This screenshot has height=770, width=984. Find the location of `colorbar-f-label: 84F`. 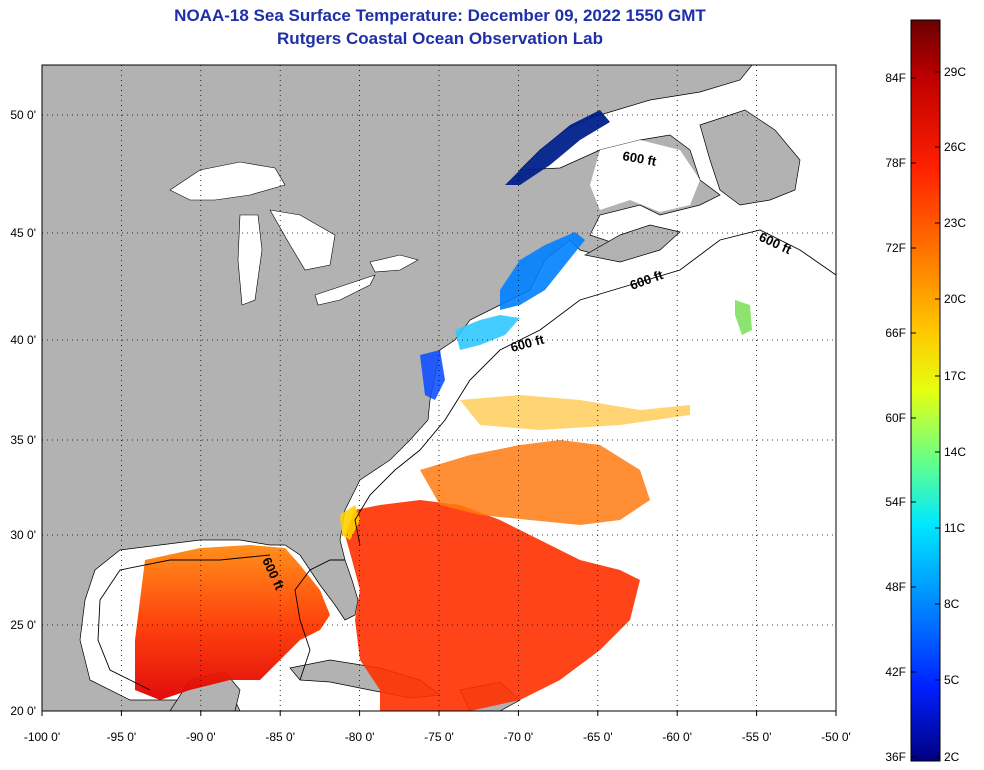

colorbar-f-label: 84F is located at coordinates (895, 78).